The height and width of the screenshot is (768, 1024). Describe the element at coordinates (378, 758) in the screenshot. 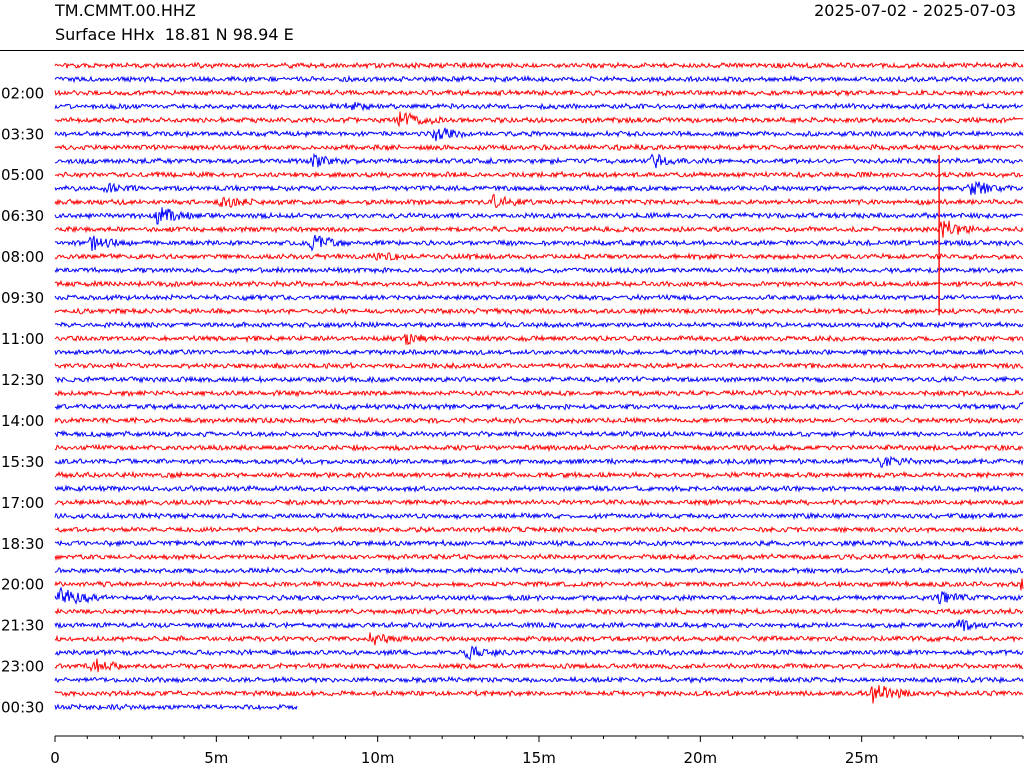

I see `x-tick-label: 10m` at that location.